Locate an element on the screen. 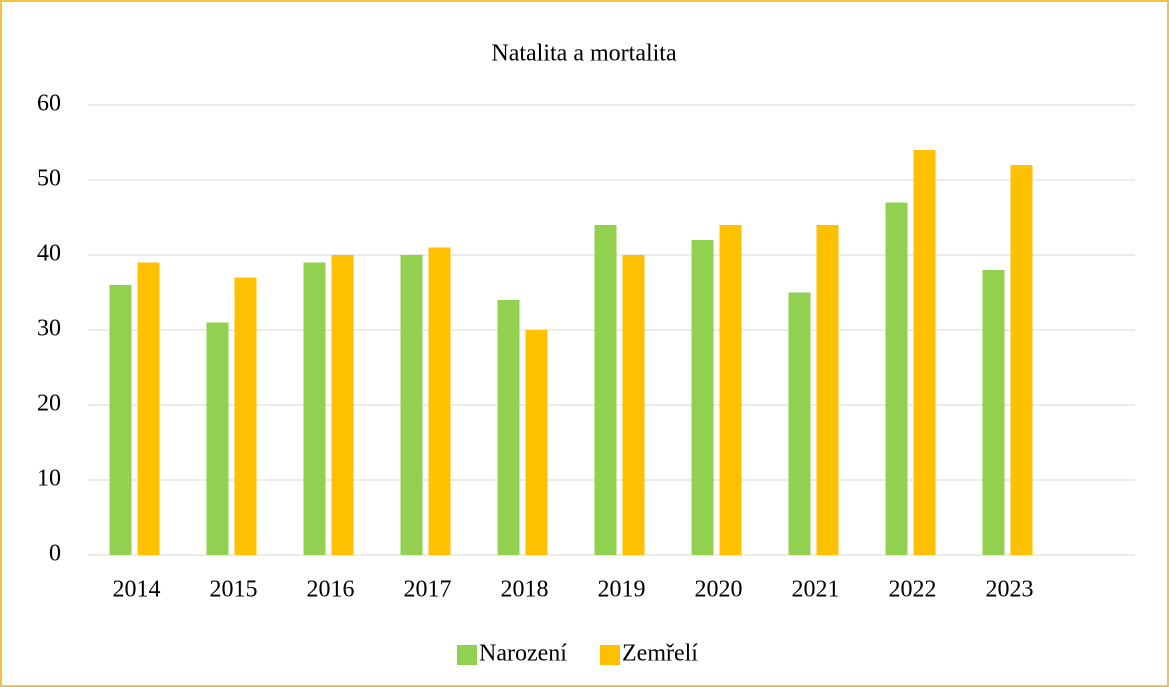 This screenshot has height=687, width=1169. x-tick-label: 2021 is located at coordinates (816, 590).